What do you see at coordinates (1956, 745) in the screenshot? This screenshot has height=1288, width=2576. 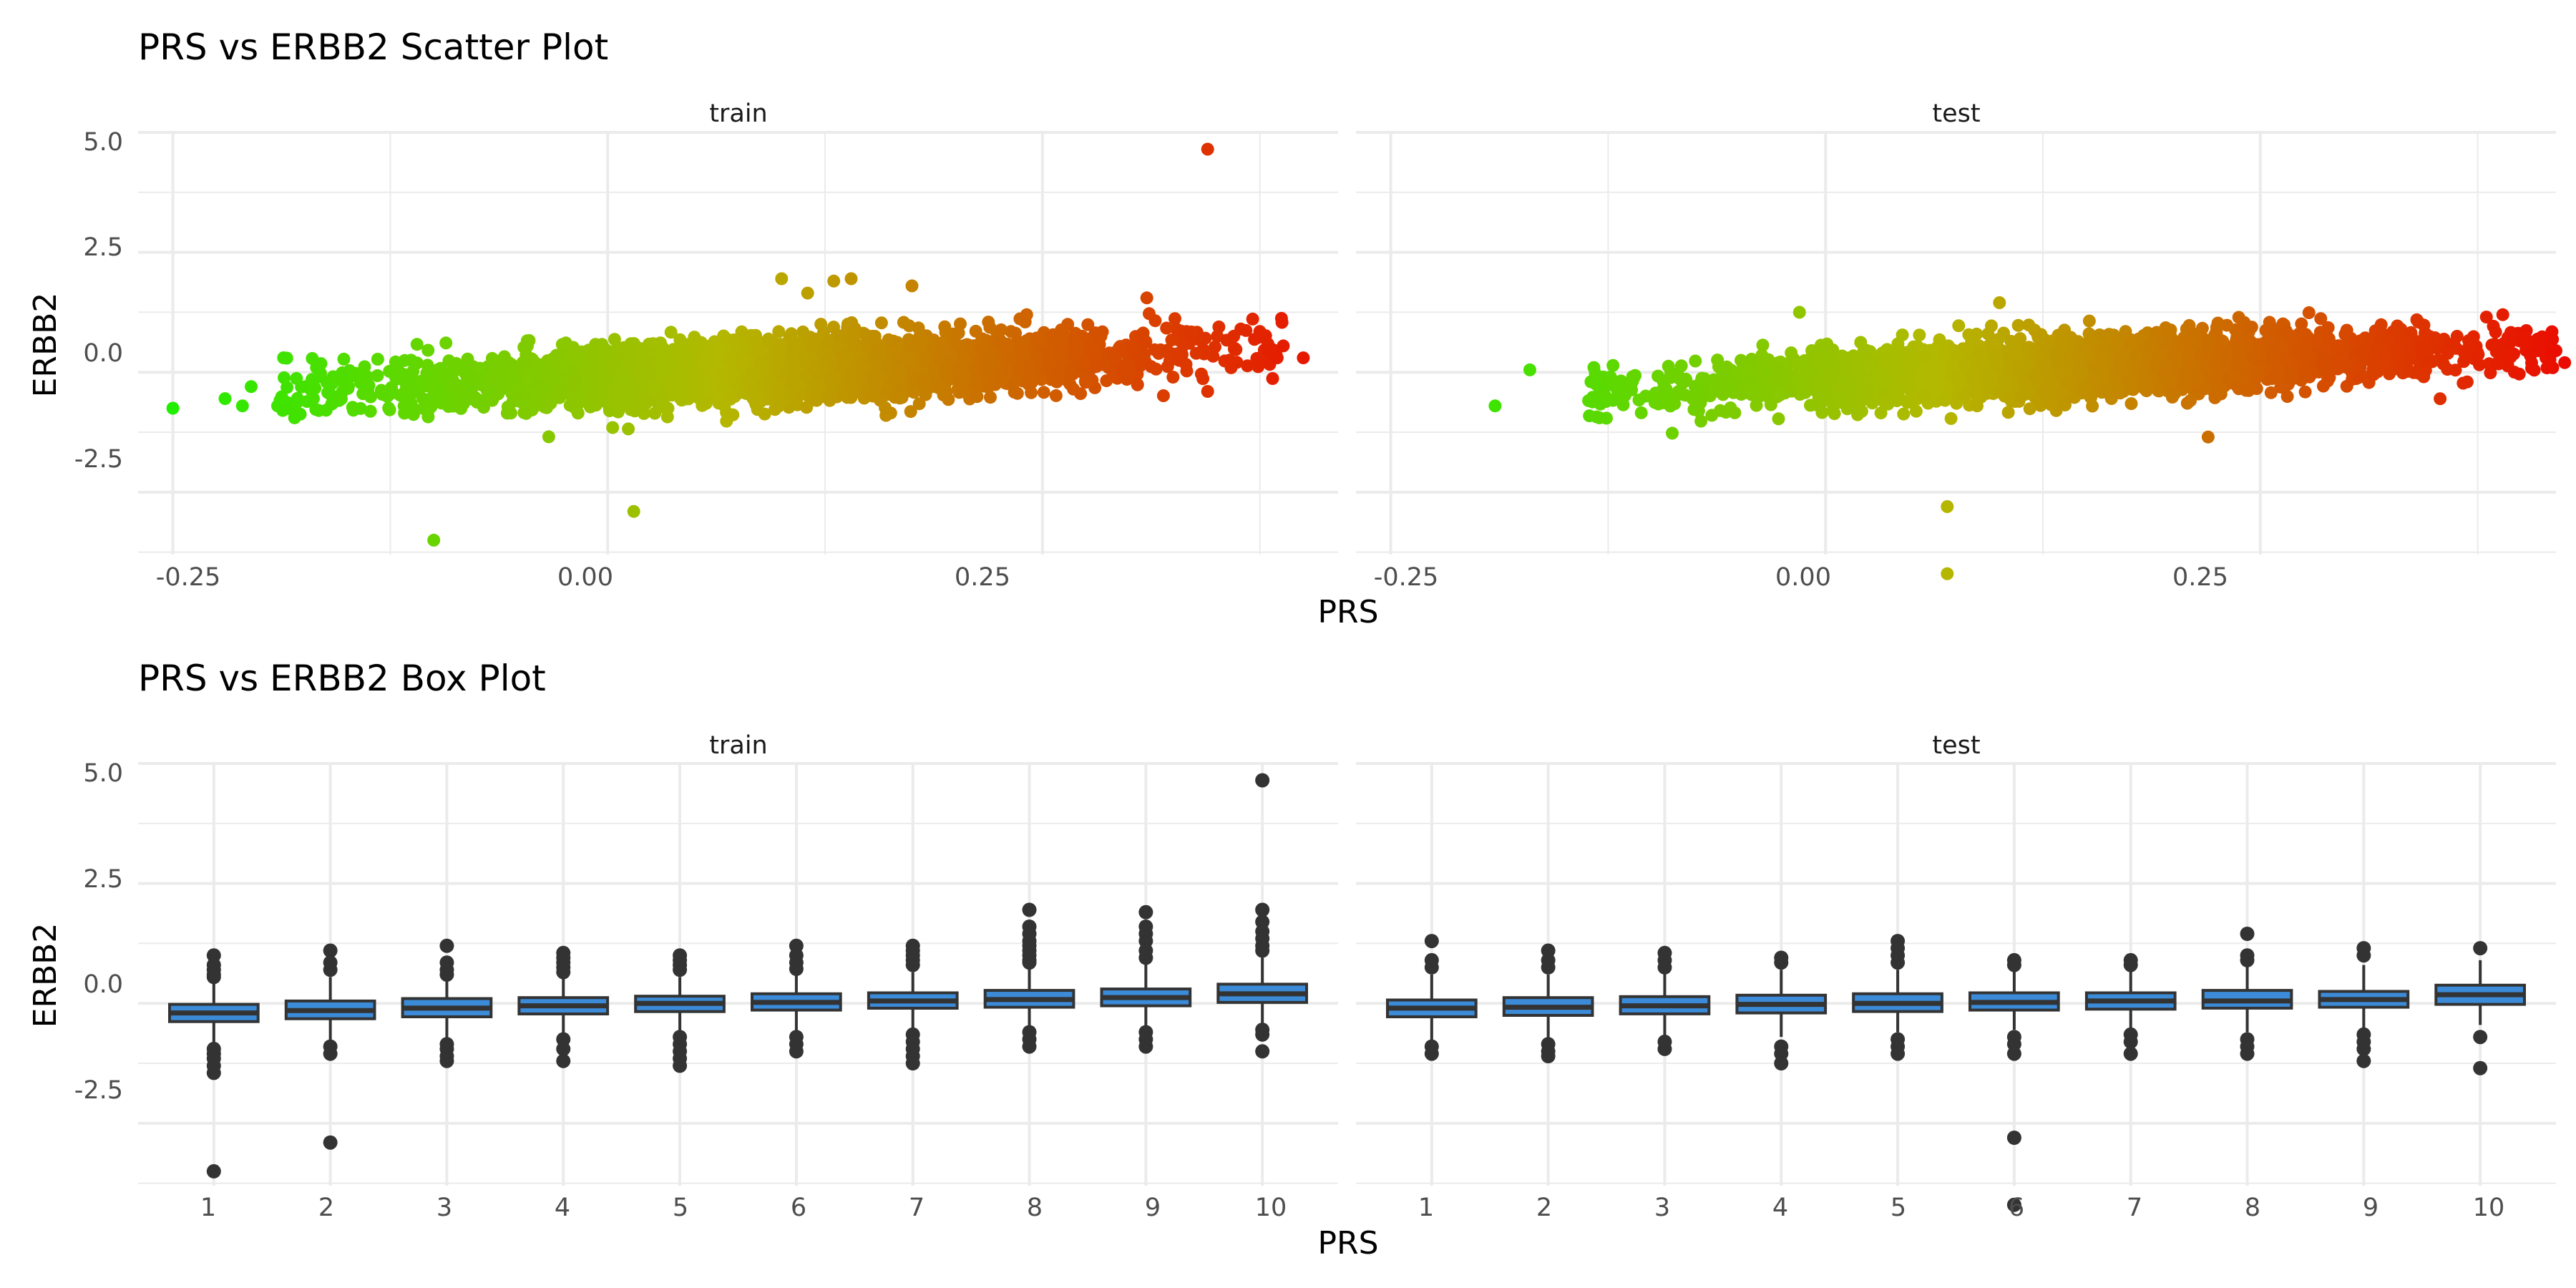 I see `box-facet-test-label: test` at bounding box center [1956, 745].